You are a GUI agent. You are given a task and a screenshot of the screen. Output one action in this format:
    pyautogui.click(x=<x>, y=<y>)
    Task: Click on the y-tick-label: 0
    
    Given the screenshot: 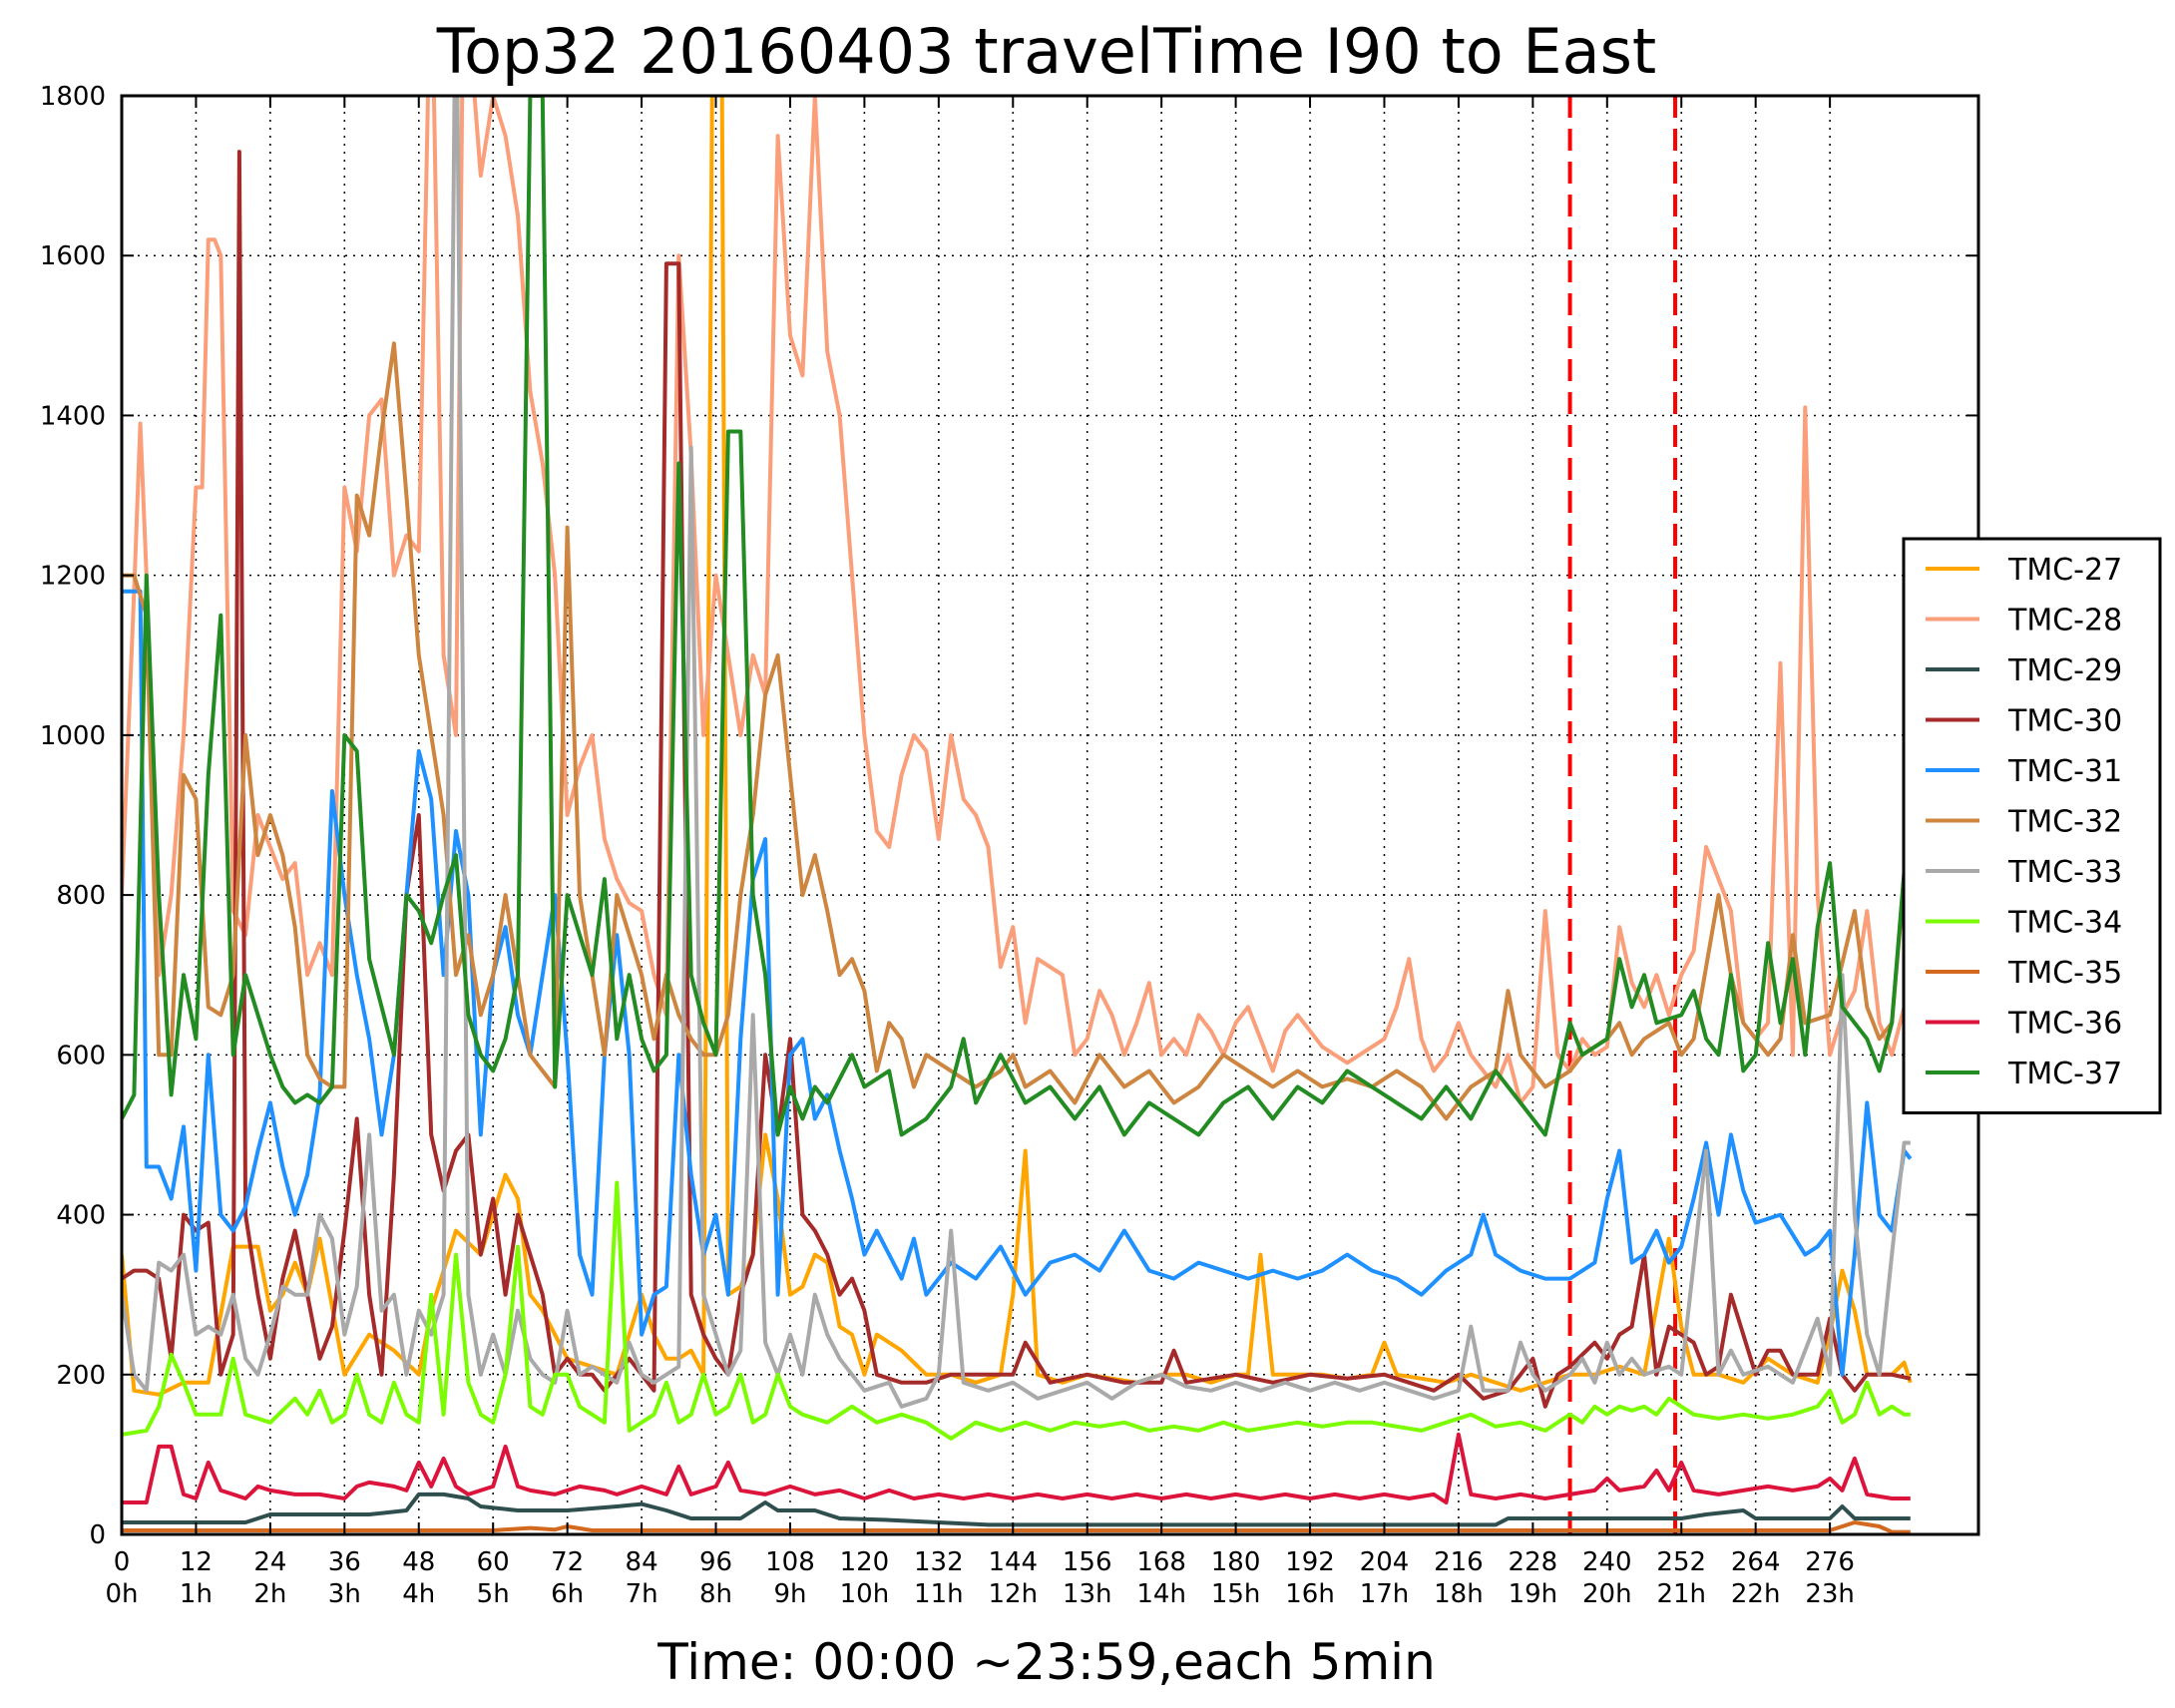 What is the action you would take?
    pyautogui.click(x=97, y=1535)
    